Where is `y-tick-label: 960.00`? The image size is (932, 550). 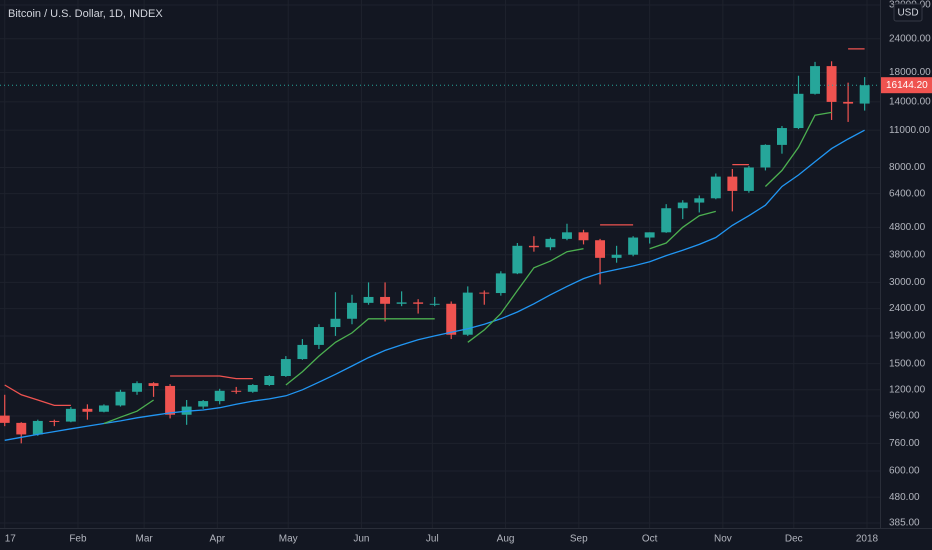 y-tick-label: 960.00 is located at coordinates (904, 416).